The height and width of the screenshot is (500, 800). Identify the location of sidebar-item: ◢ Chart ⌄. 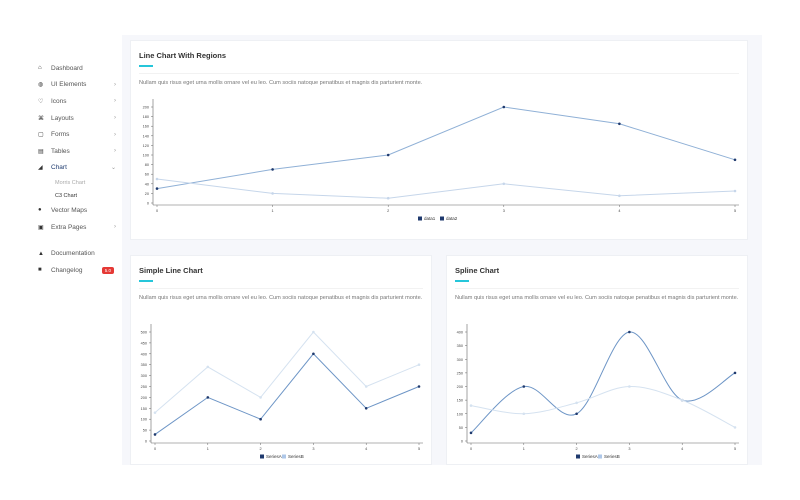
(76, 168).